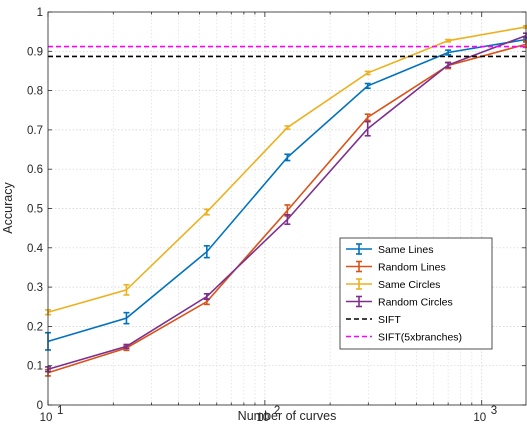 The height and width of the screenshot is (426, 527). Describe the element at coordinates (40, 13) in the screenshot. I see `y-tick-label: 1` at that location.